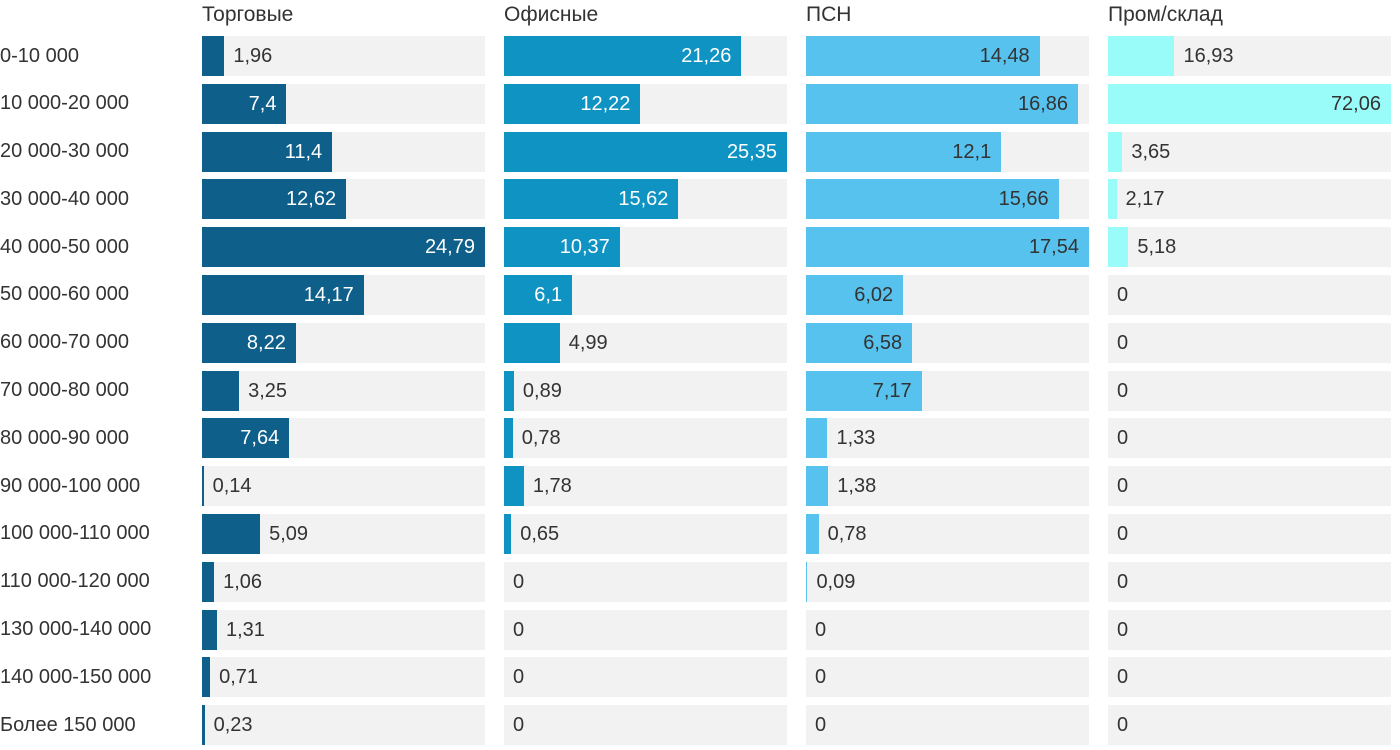  What do you see at coordinates (700, 294) in the screenshot?
I see `chart-row: 50 000-60 000 14,17 6,1 6,02 0` at bounding box center [700, 294].